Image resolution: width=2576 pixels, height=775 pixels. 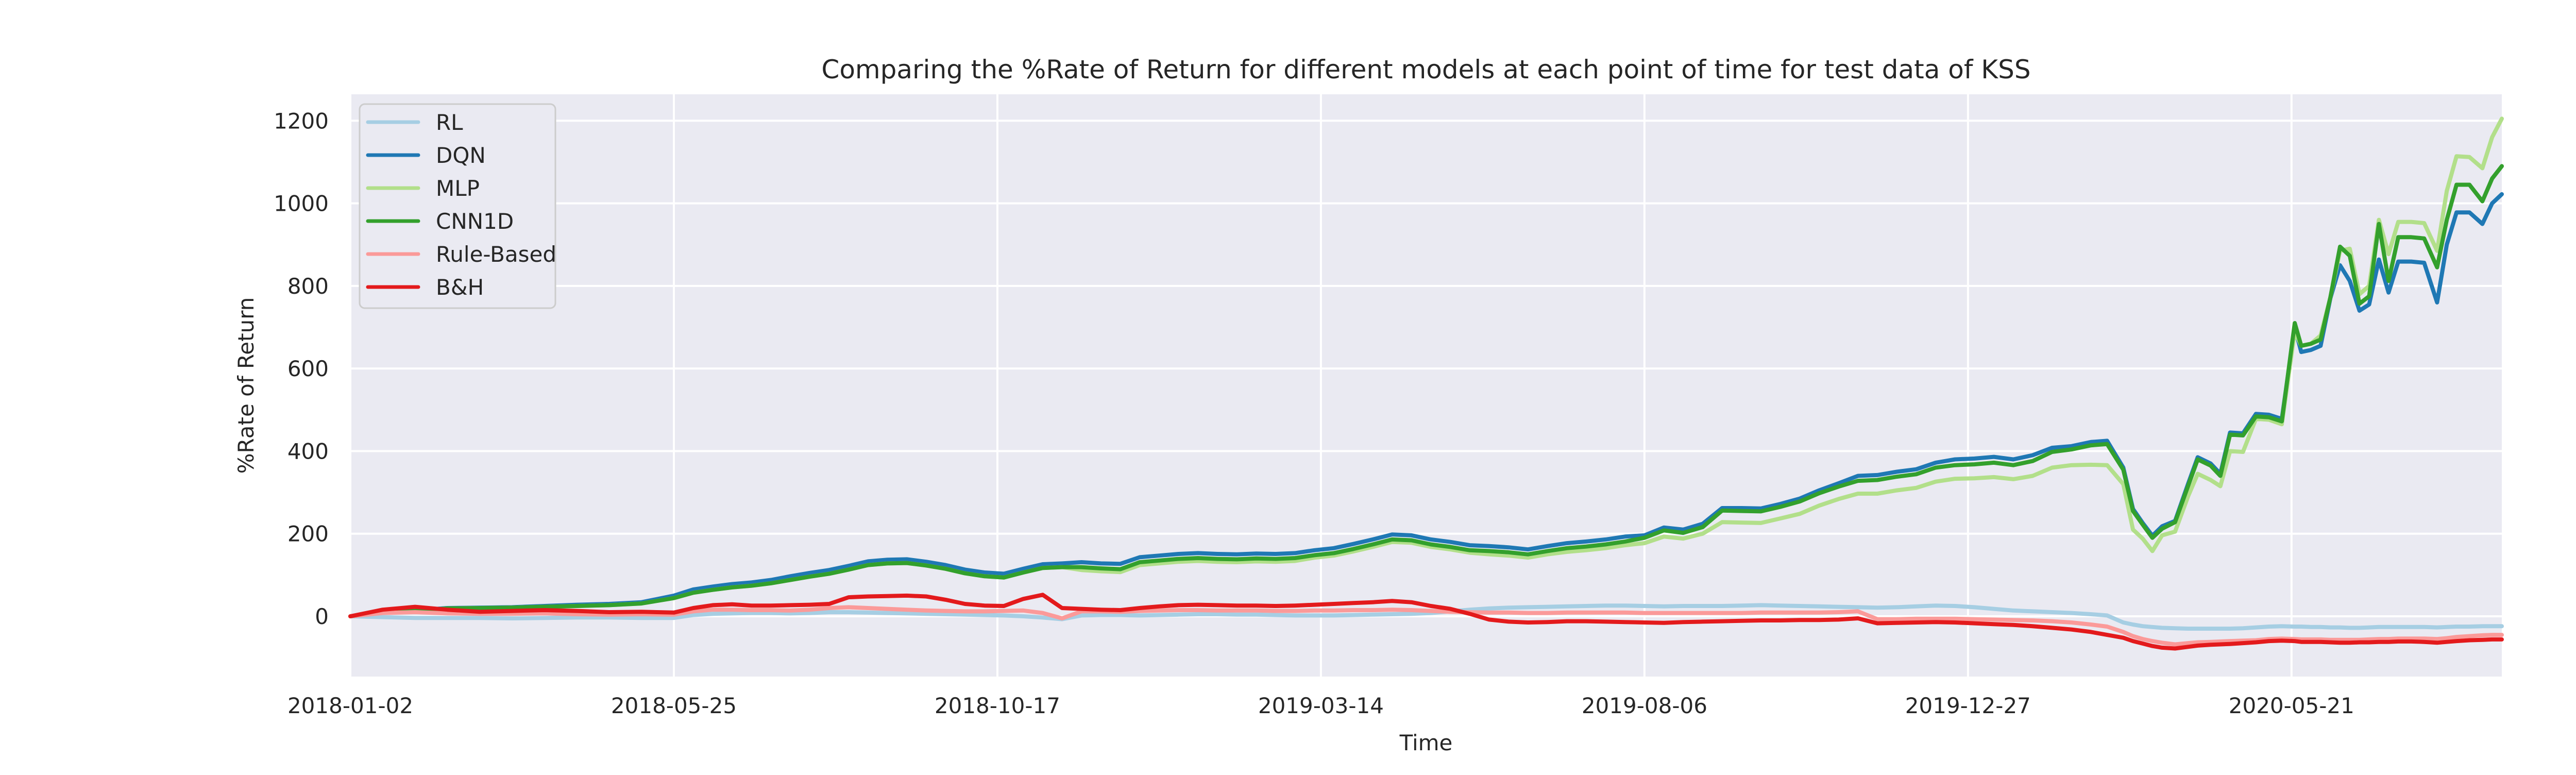 I want to click on legend-item-CNN1D: CNN1D, so click(x=440, y=221).